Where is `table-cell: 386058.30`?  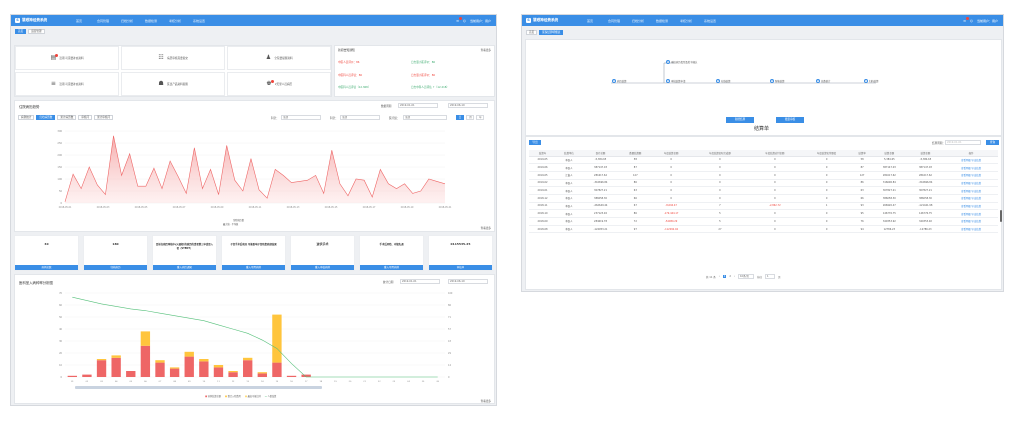
table-cell: 386058.30 is located at coordinates (889, 198).